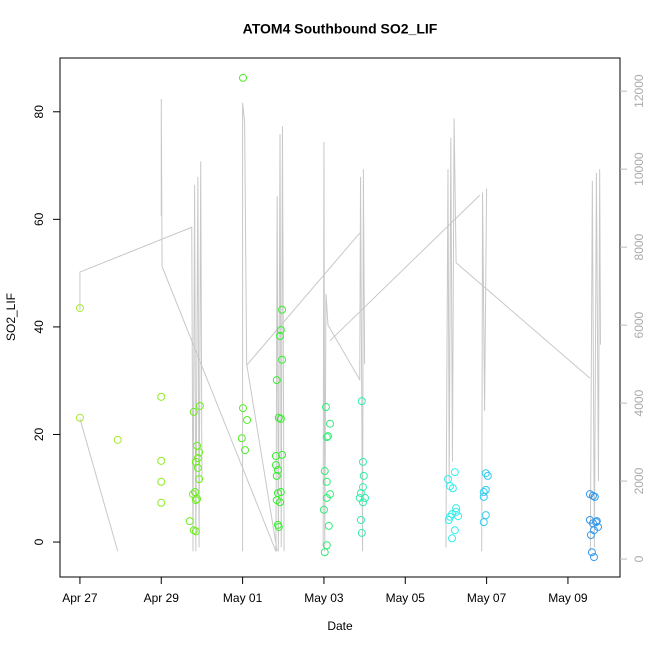 This screenshot has height=655, width=650. What do you see at coordinates (162, 598) in the screenshot?
I see `x-tick-label: Apr 29` at bounding box center [162, 598].